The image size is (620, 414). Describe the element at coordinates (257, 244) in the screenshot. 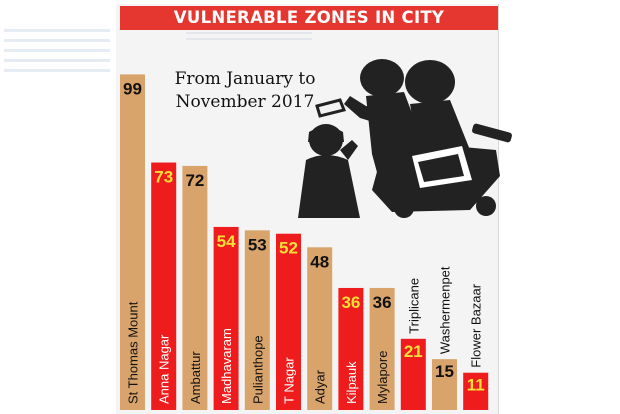

I see `bar-value-label-4: 53` at that location.